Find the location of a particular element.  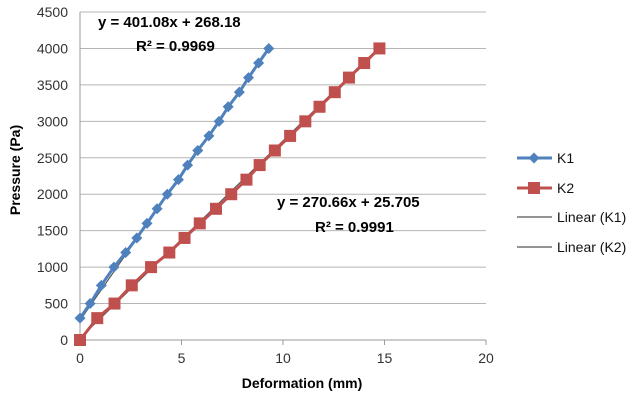

x-tick-label: 15 is located at coordinates (385, 358).